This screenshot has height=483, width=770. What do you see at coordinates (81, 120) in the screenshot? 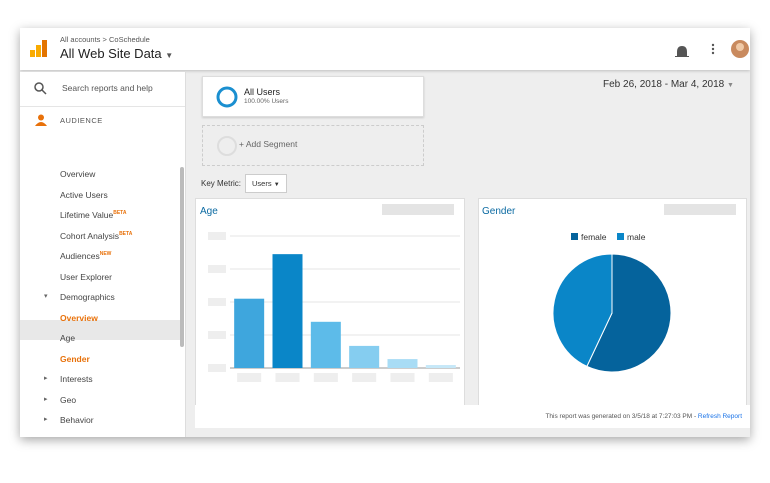
I see `section-title: AUDIENCE` at bounding box center [81, 120].